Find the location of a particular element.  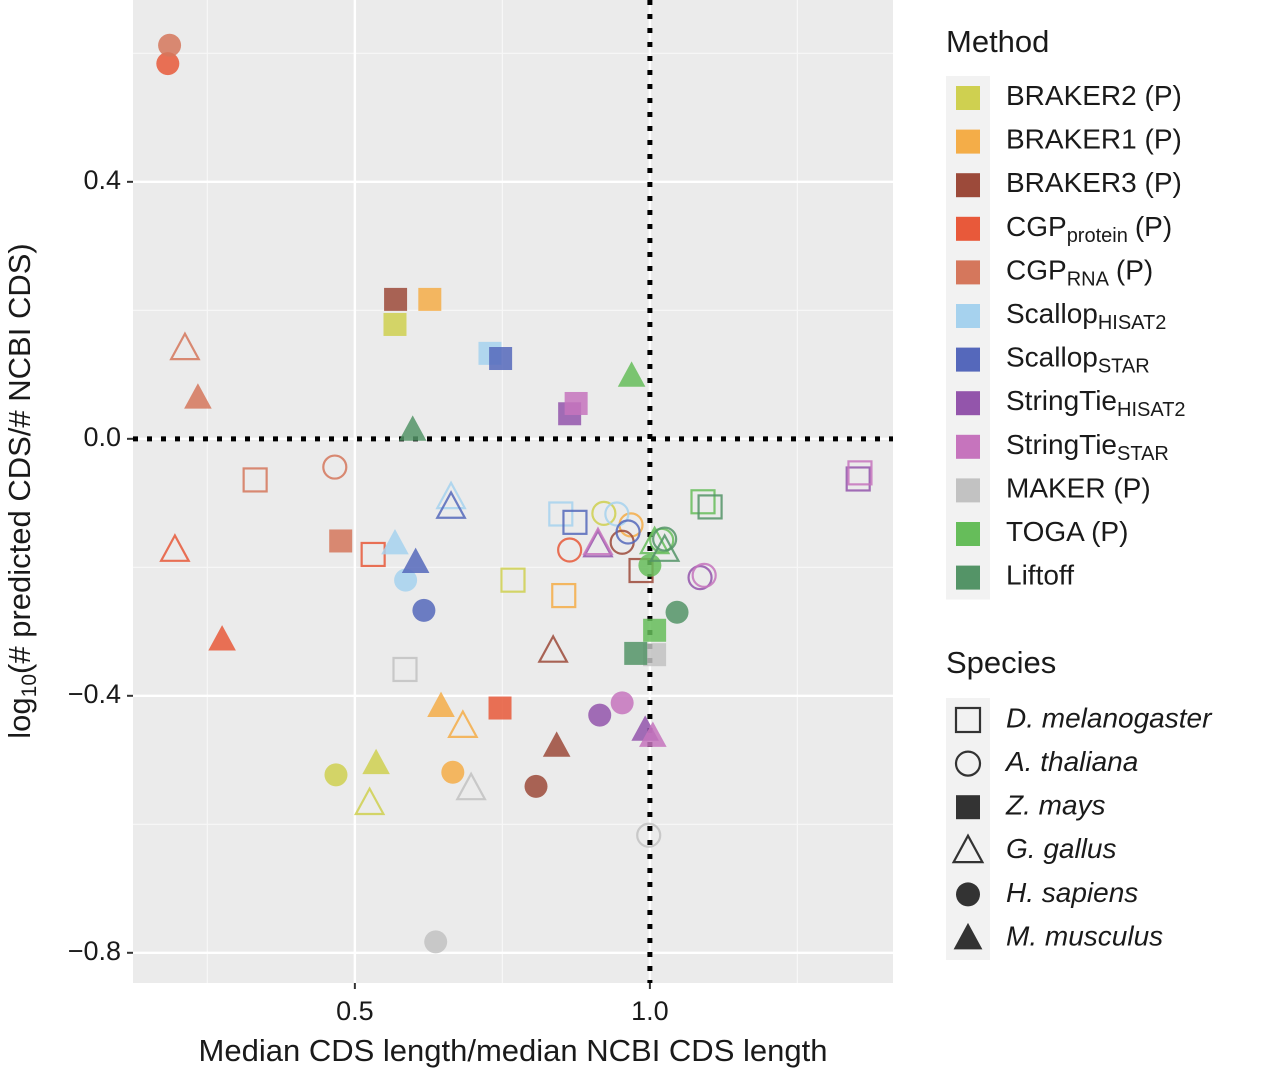

x-tick-label: 0.5 is located at coordinates (355, 1011).